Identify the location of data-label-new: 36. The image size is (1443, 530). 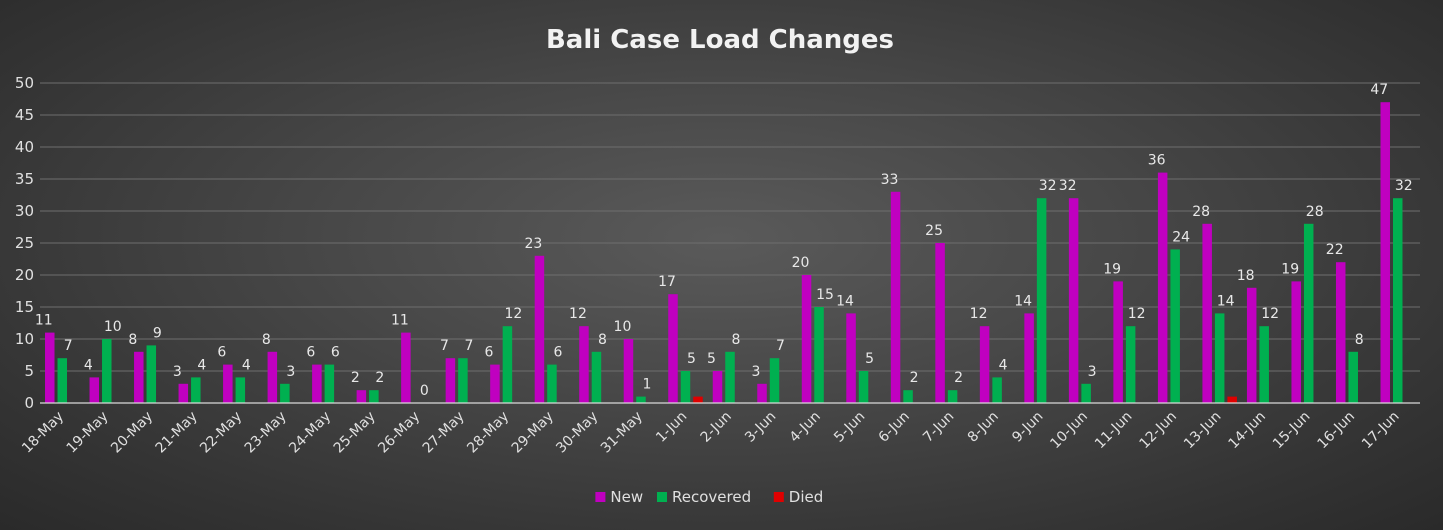
(1157, 161).